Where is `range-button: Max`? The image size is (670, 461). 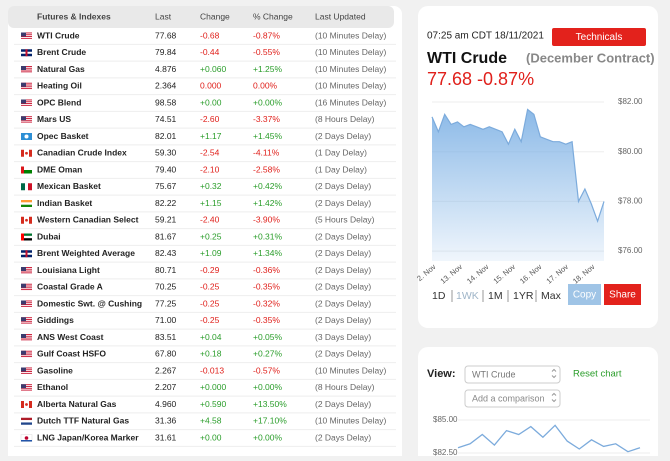 range-button: Max is located at coordinates (551, 296).